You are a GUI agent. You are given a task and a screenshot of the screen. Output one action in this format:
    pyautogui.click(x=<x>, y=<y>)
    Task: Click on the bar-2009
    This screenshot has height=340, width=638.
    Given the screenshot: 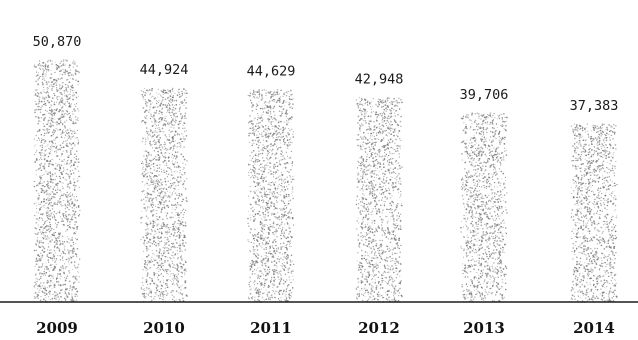 What is the action you would take?
    pyautogui.click(x=57, y=181)
    